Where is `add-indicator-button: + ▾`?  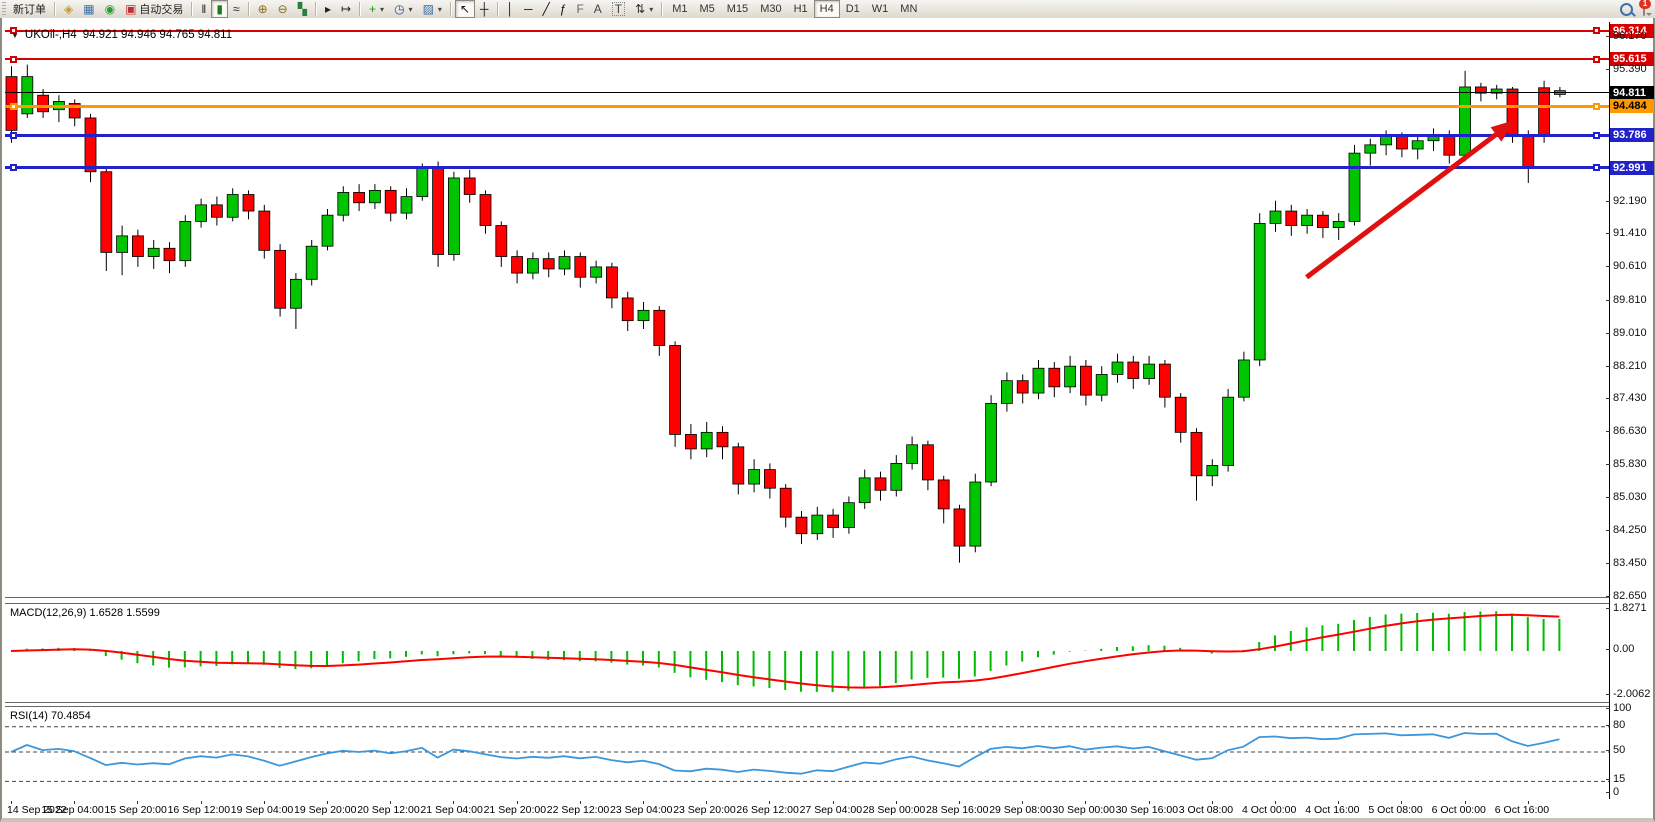
add-indicator-button: + ▾ is located at coordinates (376, 9).